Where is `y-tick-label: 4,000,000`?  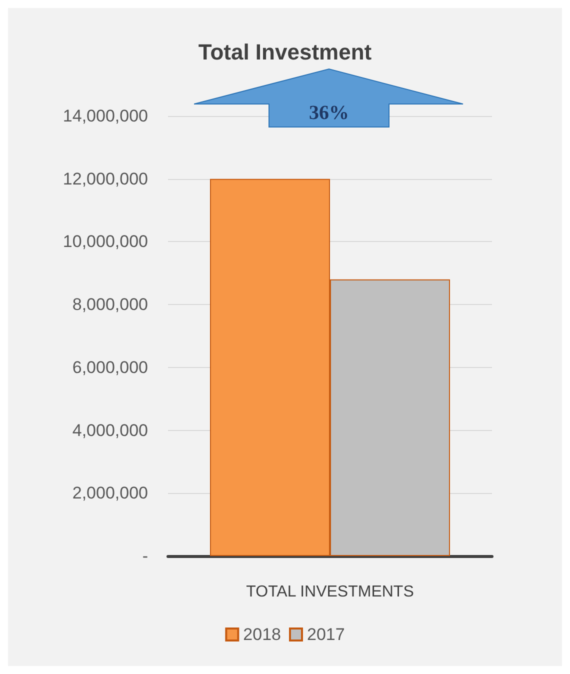 y-tick-label: 4,000,000 is located at coordinates (110, 430).